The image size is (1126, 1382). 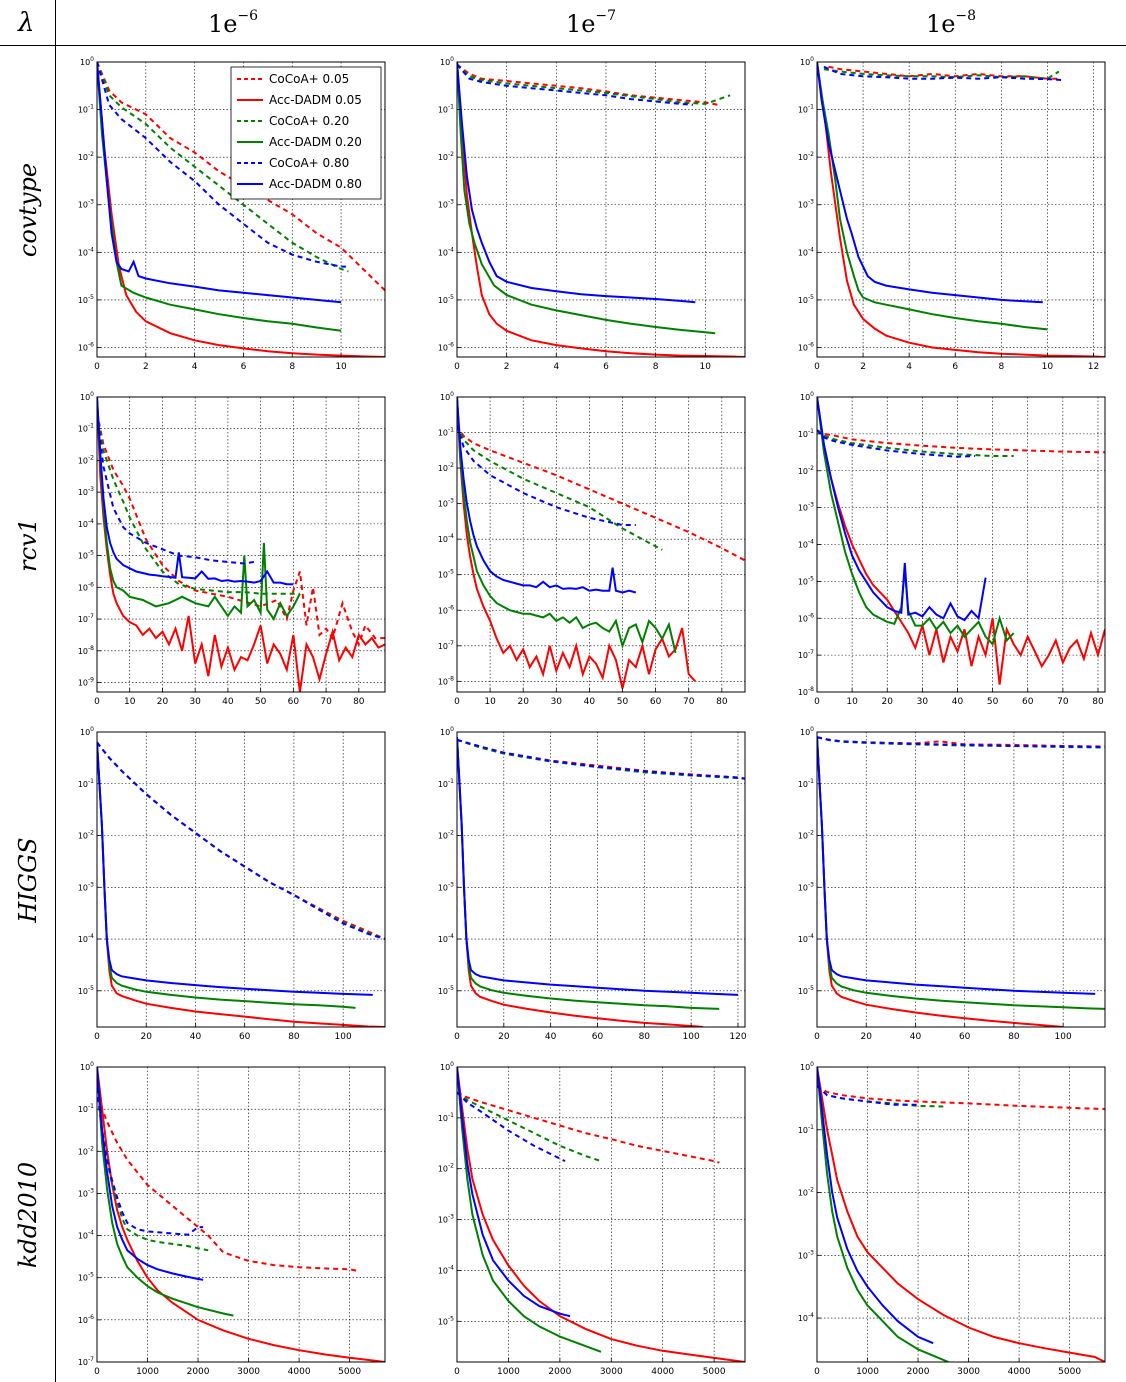 What do you see at coordinates (852, 702) in the screenshot?
I see `x-tick-label: 10` at bounding box center [852, 702].